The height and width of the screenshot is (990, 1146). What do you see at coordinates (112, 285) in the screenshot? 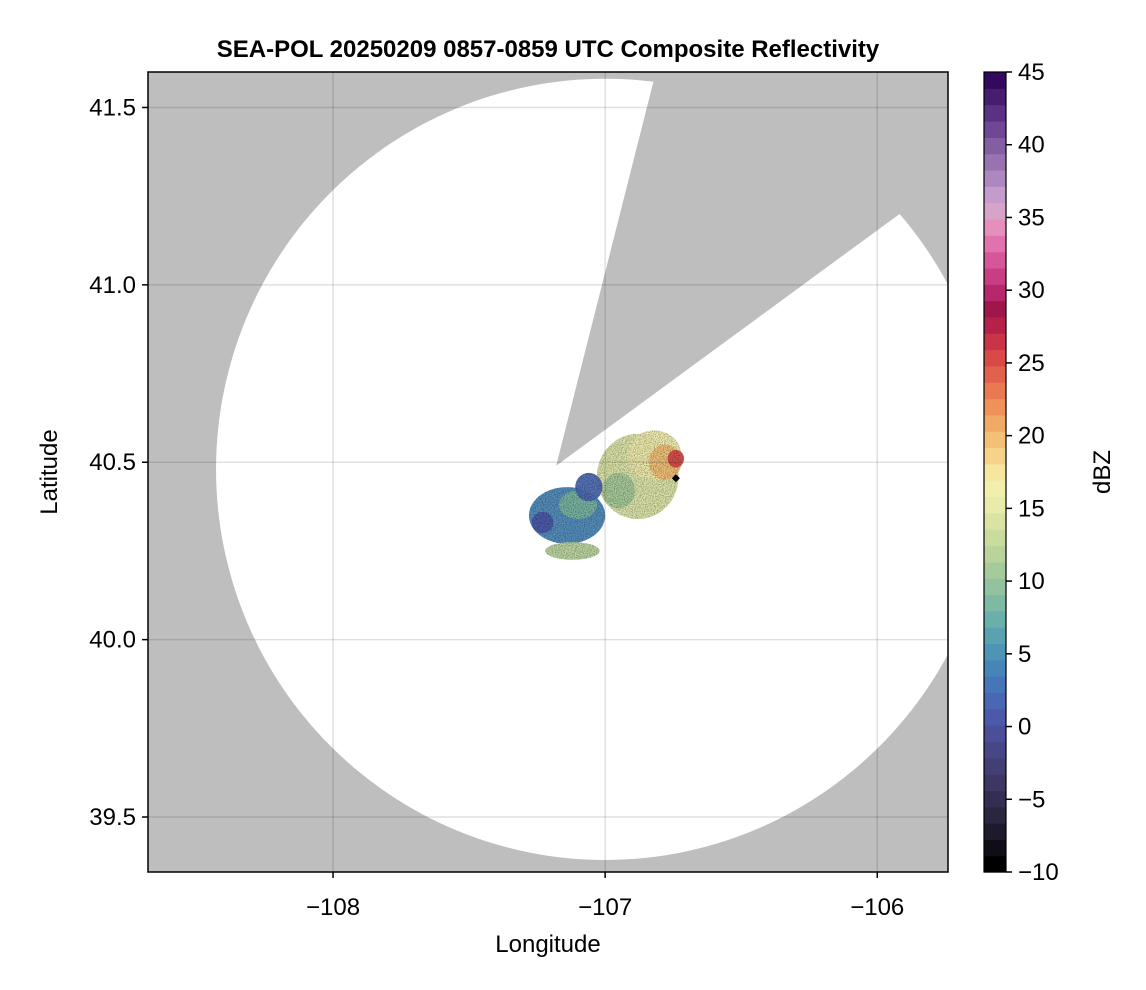
I see `y-tick-label: 41.0` at bounding box center [112, 285].